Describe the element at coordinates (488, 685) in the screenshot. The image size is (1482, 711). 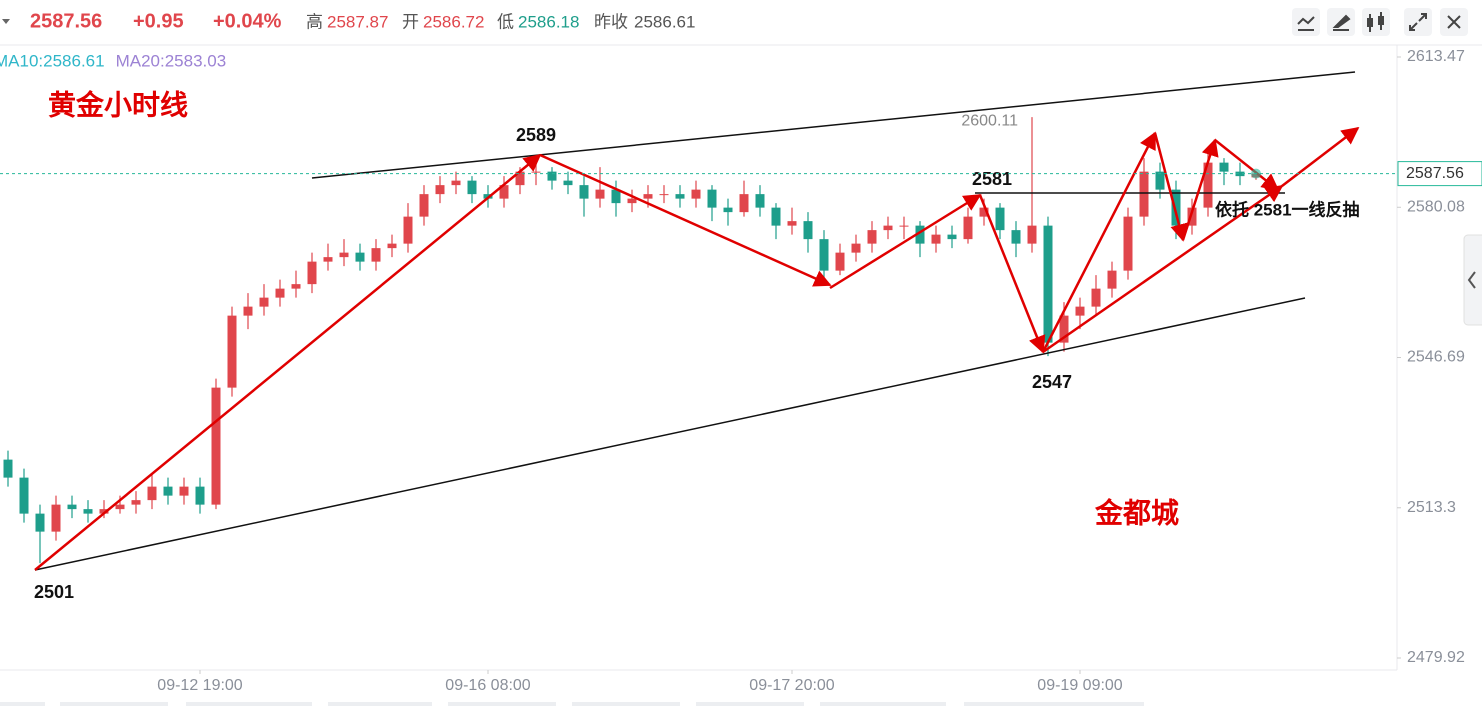
I see `x-tick-label: 09-16 08:00` at that location.